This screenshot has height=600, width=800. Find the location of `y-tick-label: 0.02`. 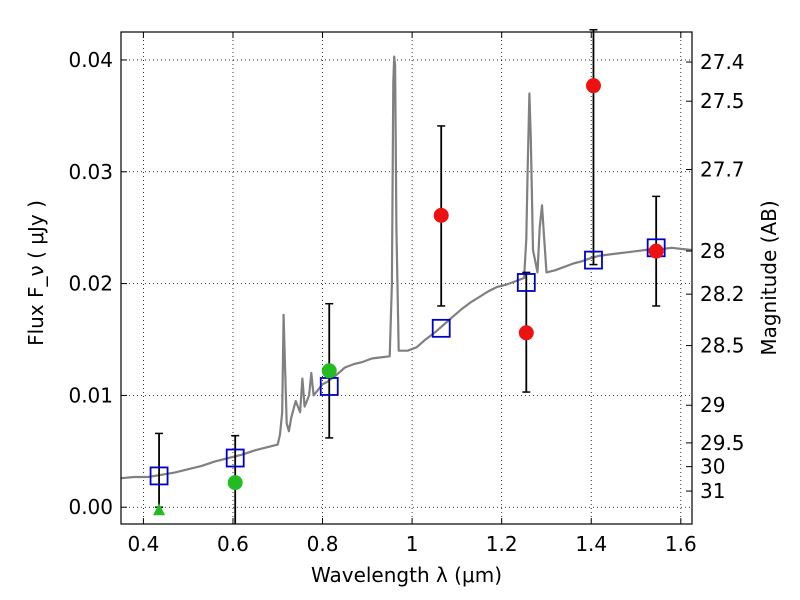

y-tick-label: 0.02 is located at coordinates (90, 284).